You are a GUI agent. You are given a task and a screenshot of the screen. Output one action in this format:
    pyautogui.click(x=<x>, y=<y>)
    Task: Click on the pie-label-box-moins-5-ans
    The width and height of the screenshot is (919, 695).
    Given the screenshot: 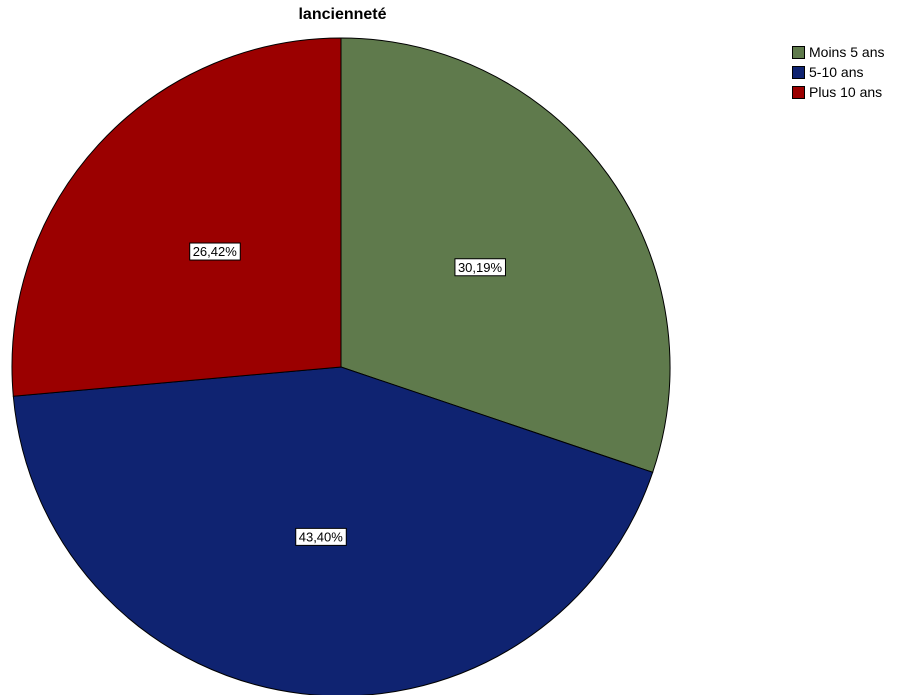 What is the action you would take?
    pyautogui.click(x=480, y=267)
    